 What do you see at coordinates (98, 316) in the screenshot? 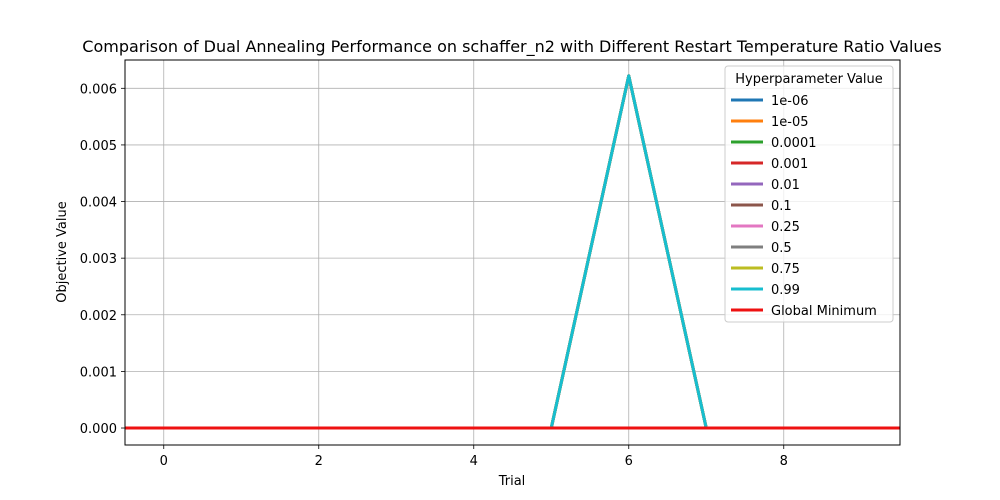
I see `y-tick-label: 0.002` at bounding box center [98, 316].